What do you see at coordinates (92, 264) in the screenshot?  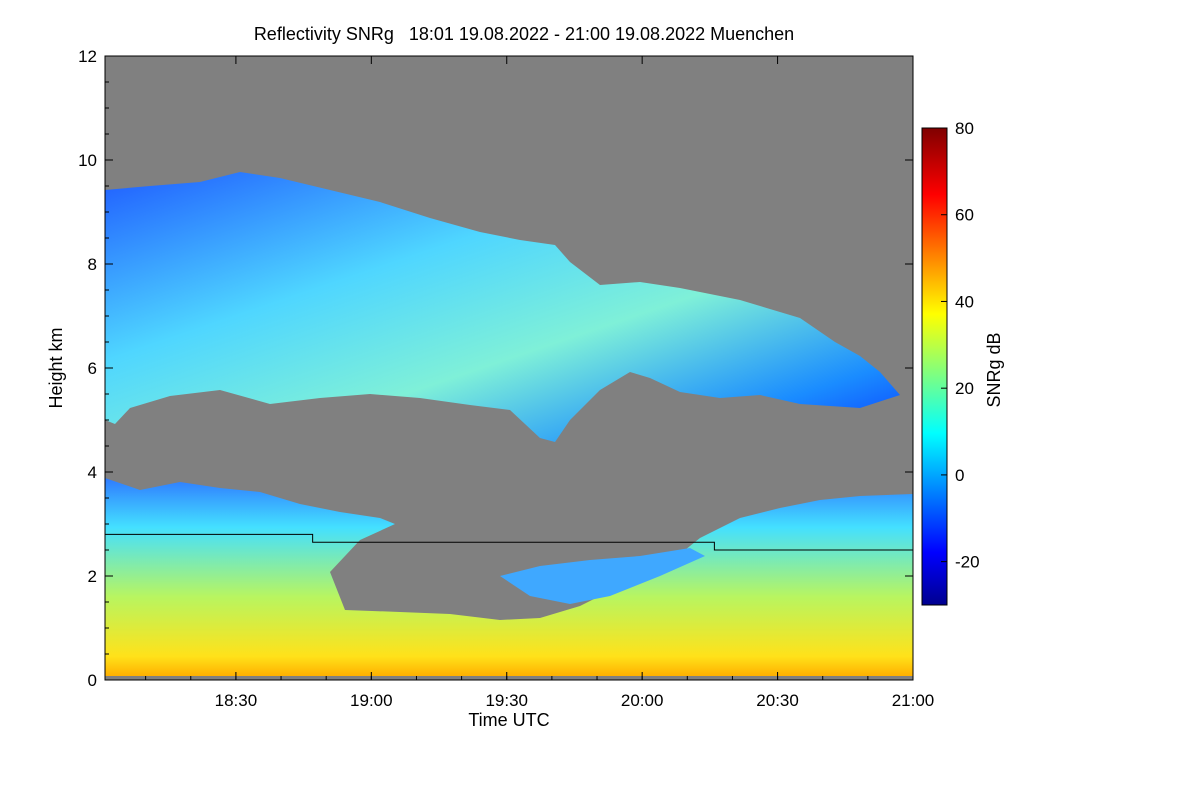 I see `y-tick-label: 8` at bounding box center [92, 264].